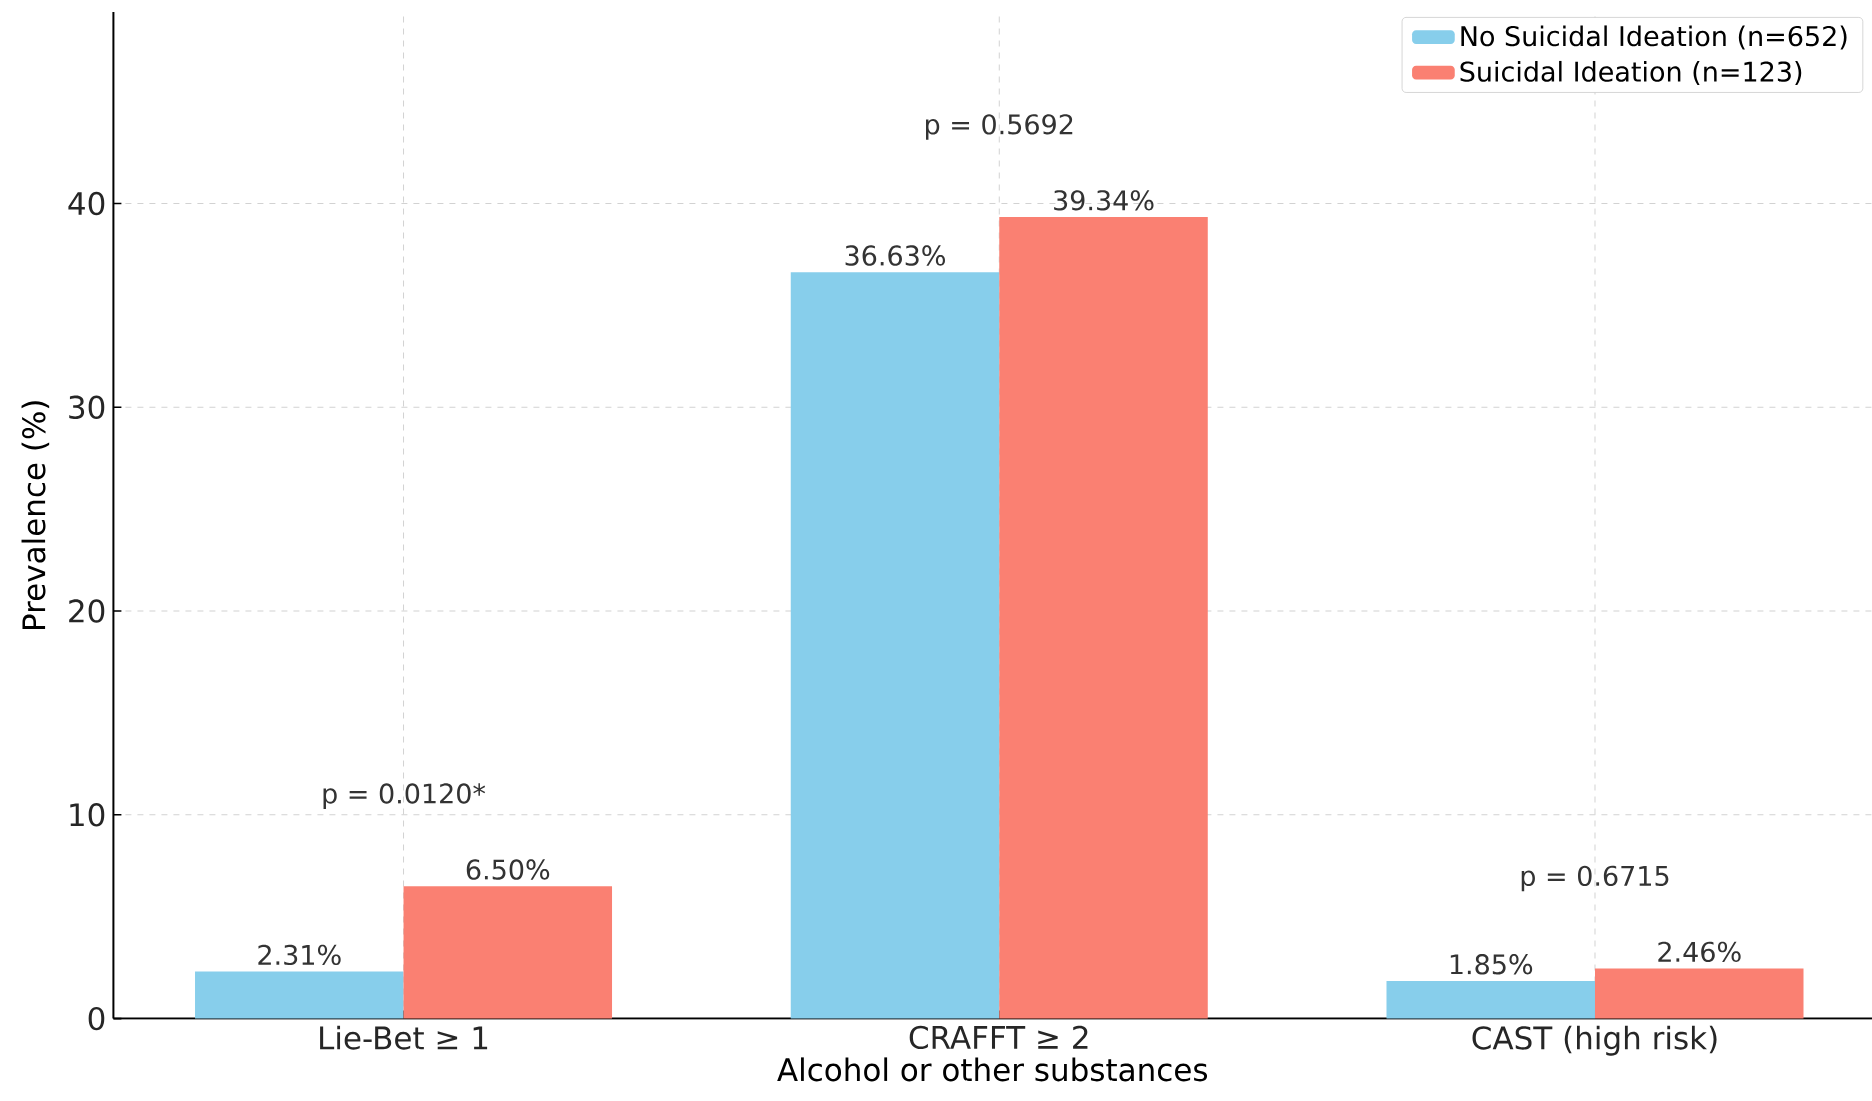 Image resolution: width=1872 pixels, height=1101 pixels. What do you see at coordinates (1631, 73) in the screenshot?
I see `legend-label: Suicidal Ideation (n=123)` at bounding box center [1631, 73].